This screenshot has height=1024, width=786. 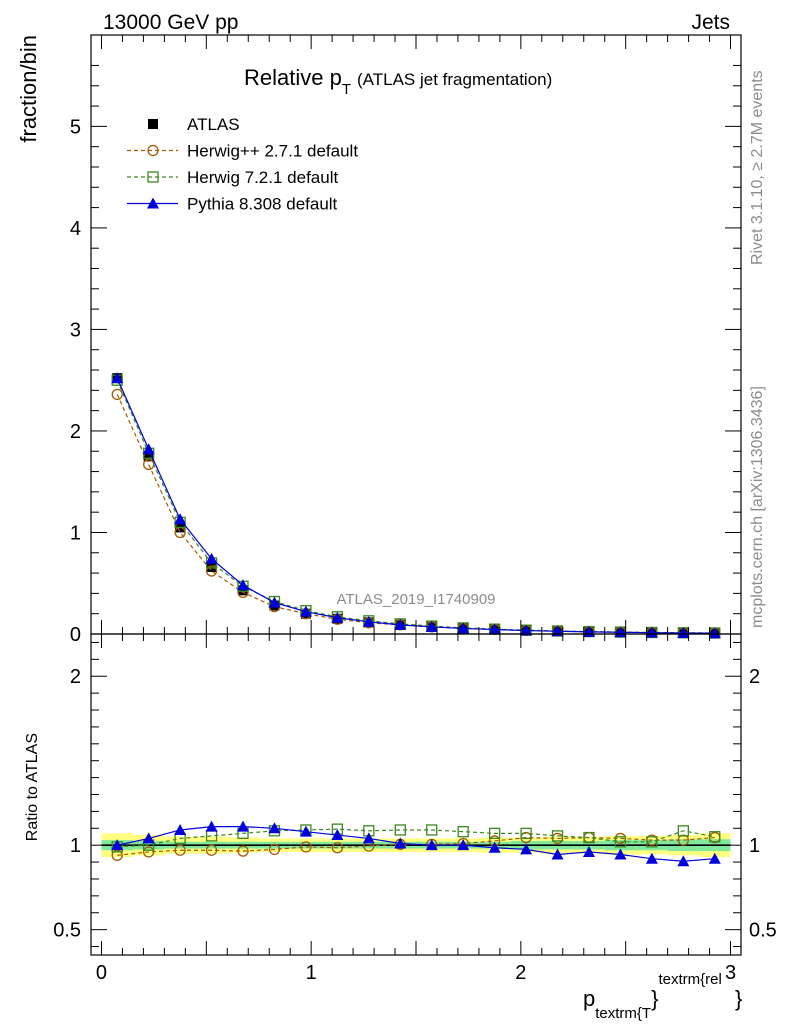 What do you see at coordinates (346, 89) in the screenshot?
I see `plot-title-sub: T` at bounding box center [346, 89].